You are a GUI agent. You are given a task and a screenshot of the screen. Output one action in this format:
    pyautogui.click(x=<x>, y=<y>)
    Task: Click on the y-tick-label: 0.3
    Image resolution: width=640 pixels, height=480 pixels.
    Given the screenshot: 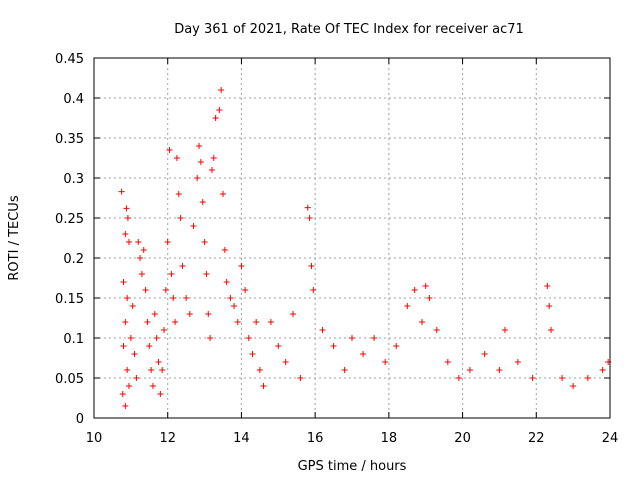 What is the action you would take?
    pyautogui.click(x=73, y=179)
    